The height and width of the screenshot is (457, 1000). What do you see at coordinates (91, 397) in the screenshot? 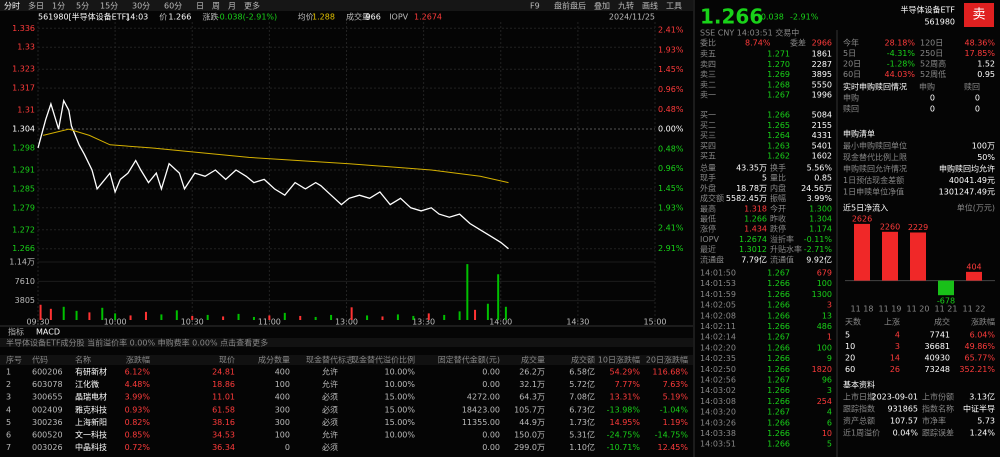
I see `table-cell: 晶瑞电材` at bounding box center [91, 397].